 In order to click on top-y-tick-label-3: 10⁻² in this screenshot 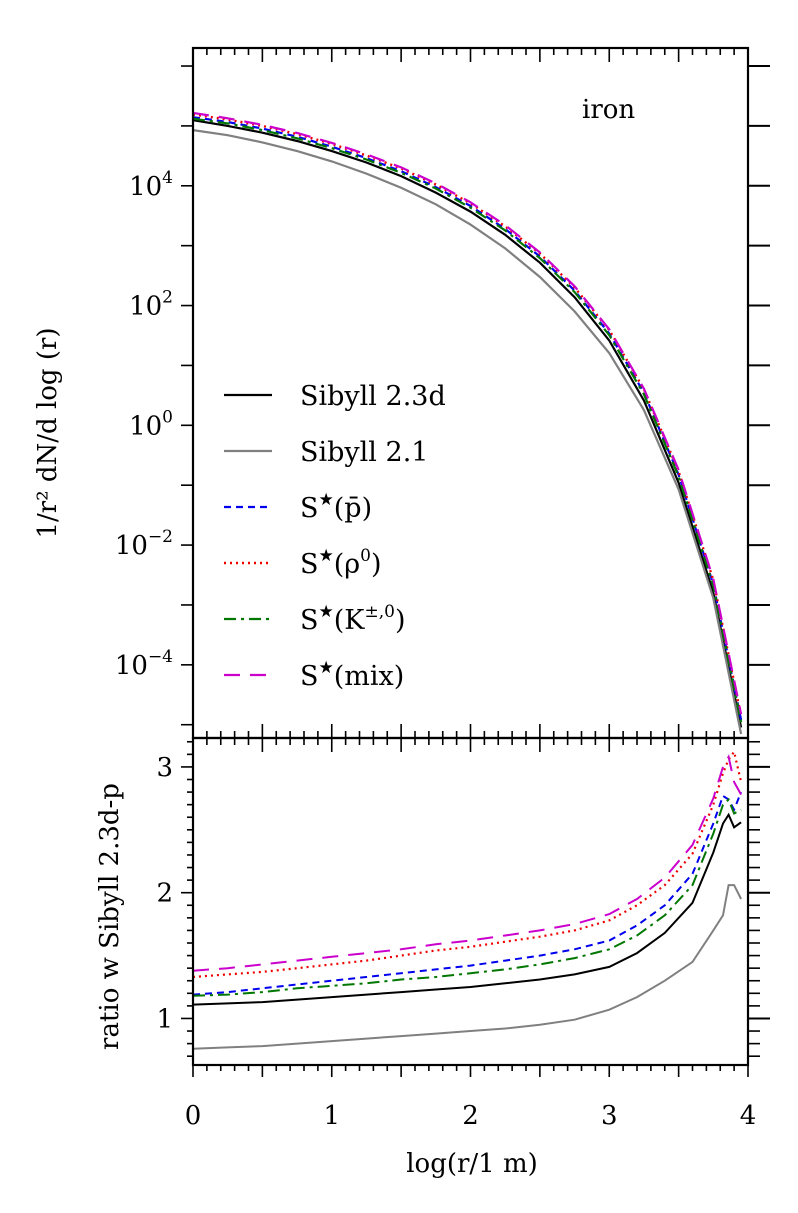, I will do `click(144, 544)`.